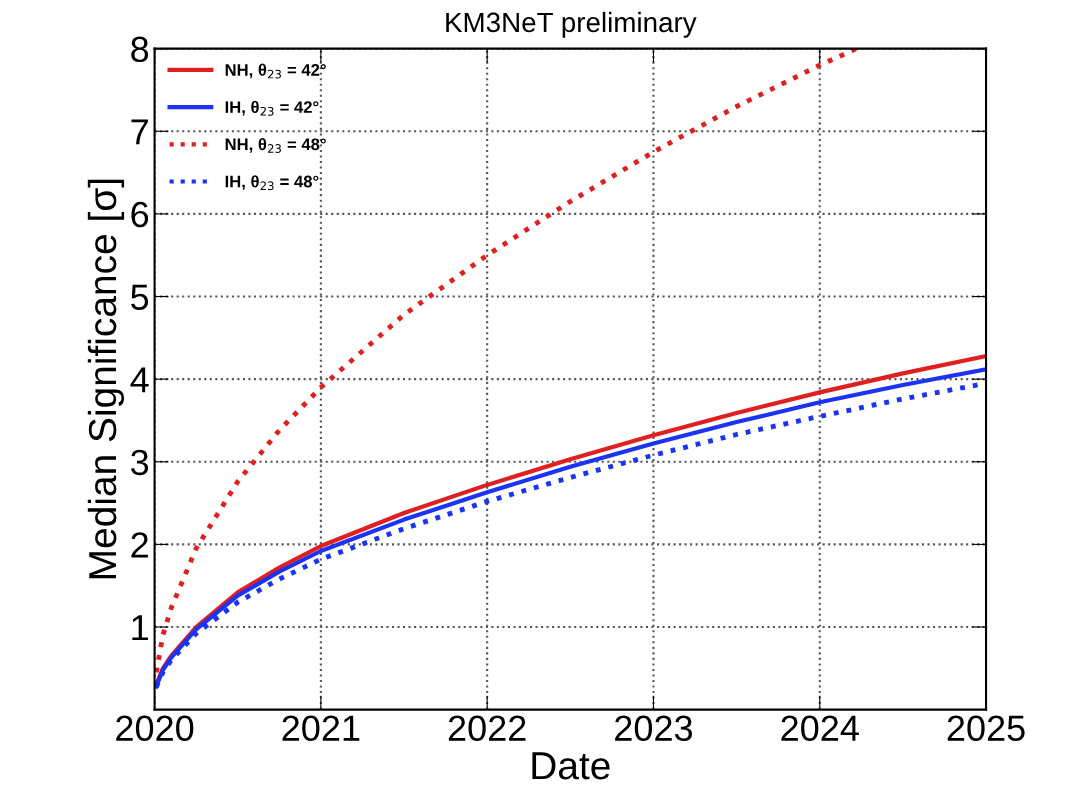 Image resolution: width=1066 pixels, height=811 pixels. I want to click on y-tick-label: 4, so click(139, 380).